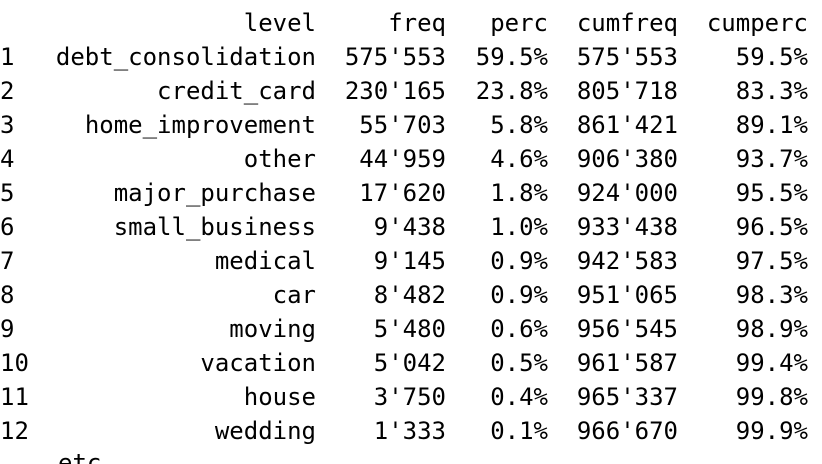 The width and height of the screenshot is (822, 464). Describe the element at coordinates (236, 91) in the screenshot. I see `cell-level: credit_card` at that location.